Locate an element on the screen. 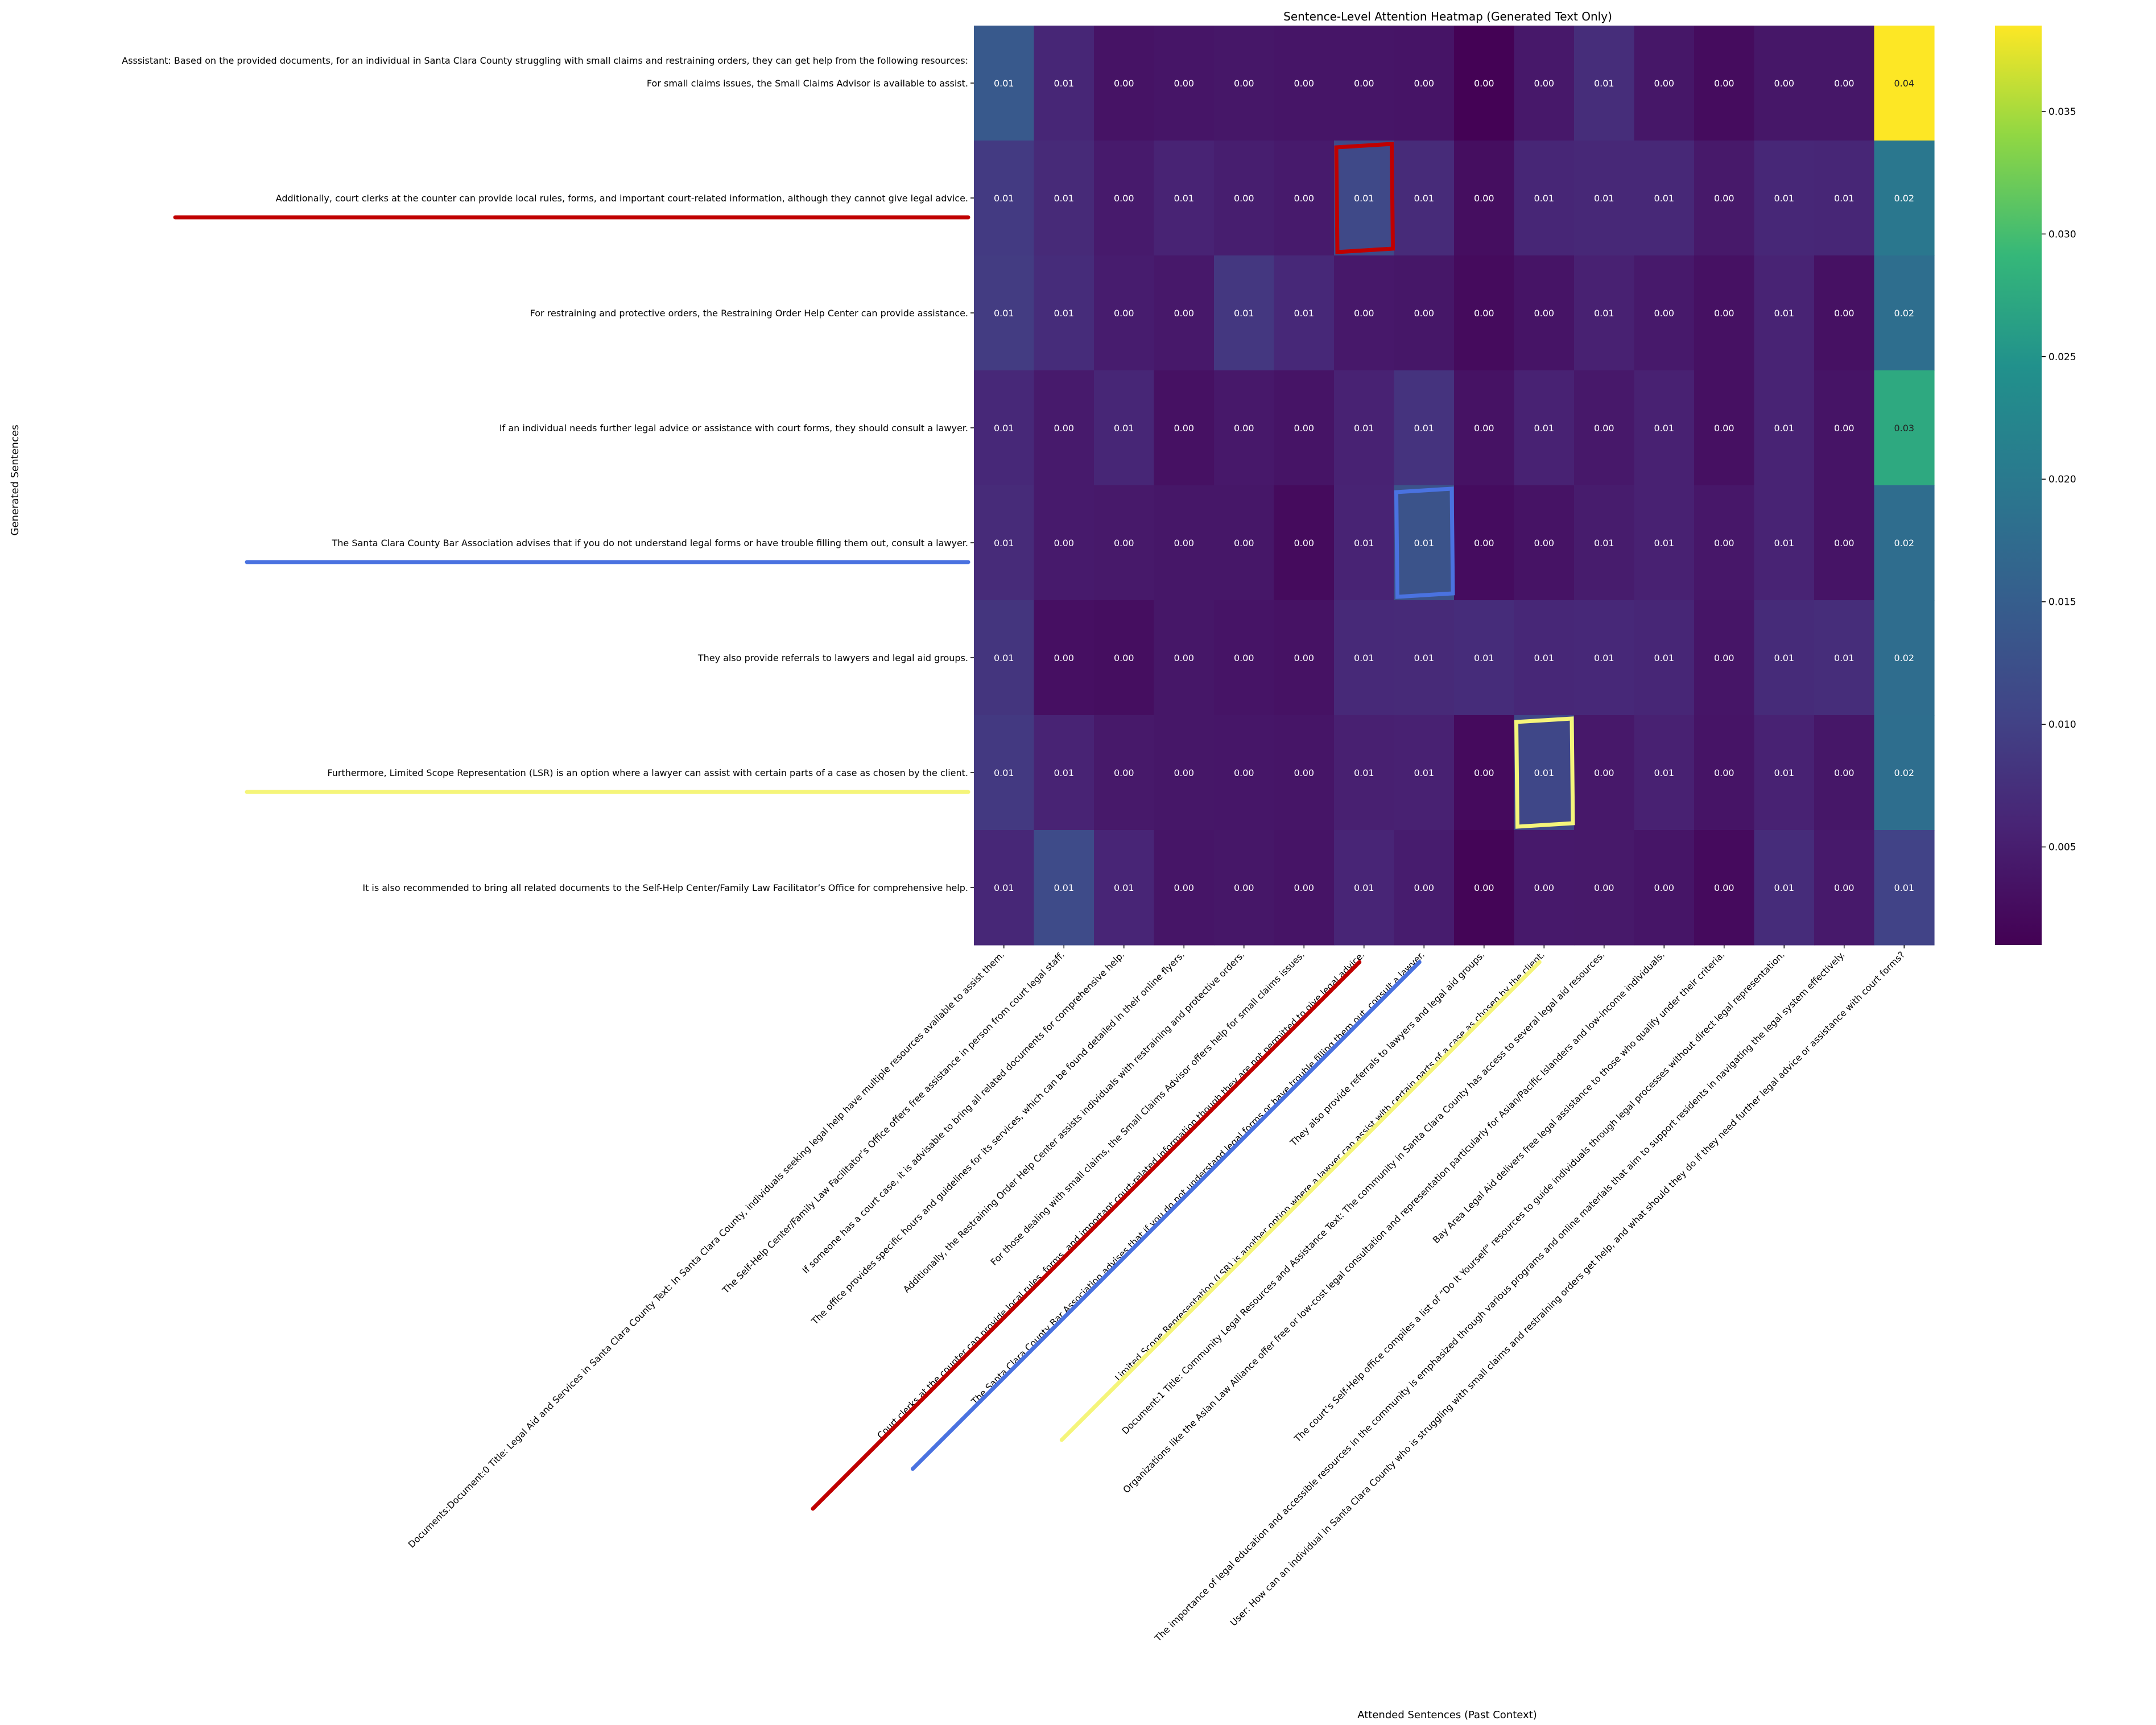  highlight-box is located at coordinates (1364, 198).